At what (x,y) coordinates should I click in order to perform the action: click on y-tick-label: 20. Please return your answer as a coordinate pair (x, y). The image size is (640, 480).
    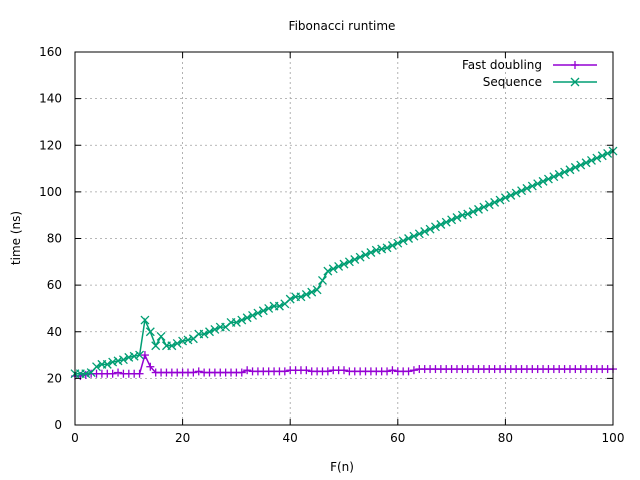
    Looking at the image, I should click on (54, 378).